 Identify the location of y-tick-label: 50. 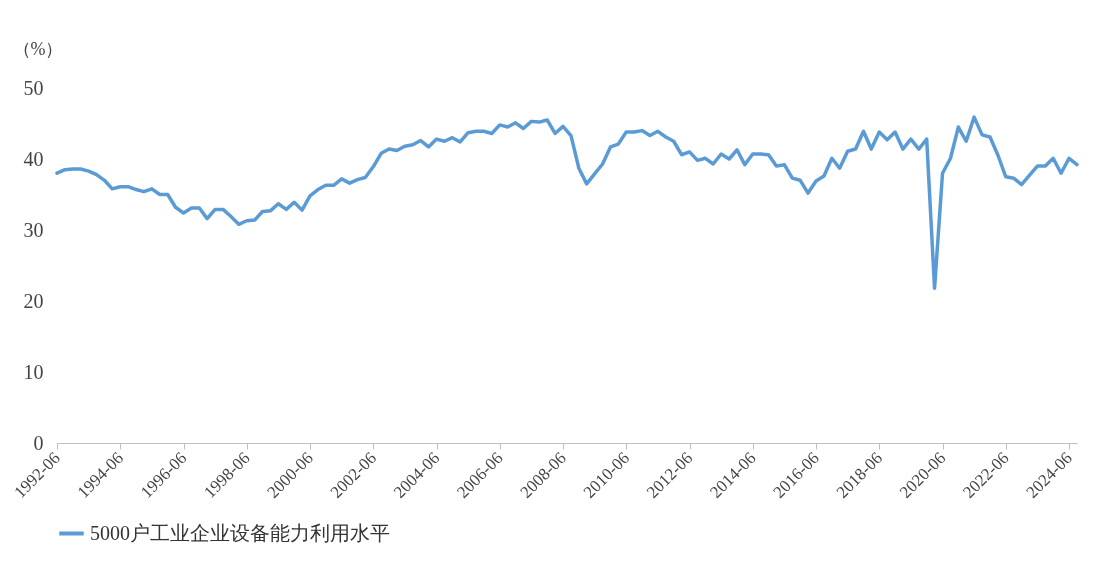
(33, 87).